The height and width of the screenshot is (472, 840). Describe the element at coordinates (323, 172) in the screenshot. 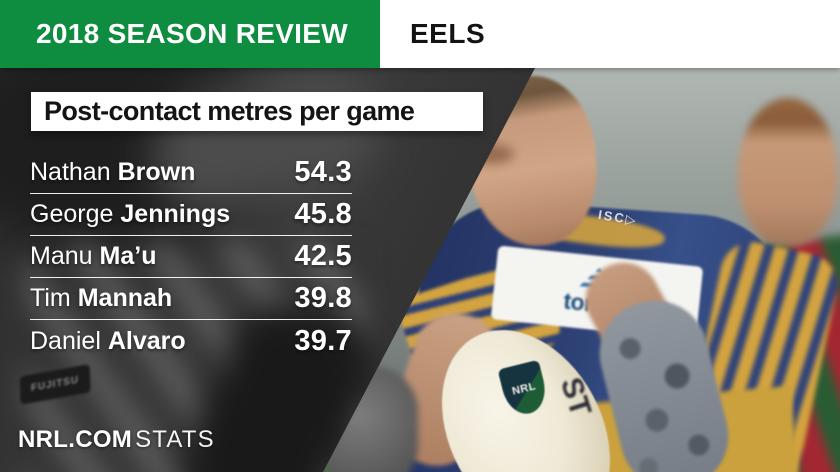

I see `stat-value: 54.3` at that location.